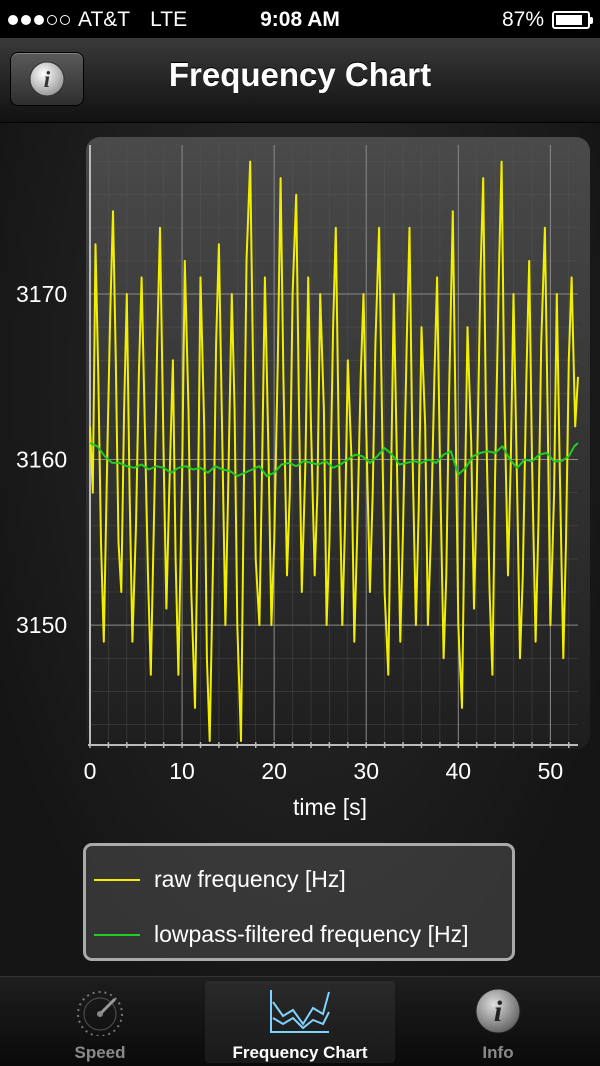  Describe the element at coordinates (498, 1052) in the screenshot. I see `tab-label-info: Info` at that location.